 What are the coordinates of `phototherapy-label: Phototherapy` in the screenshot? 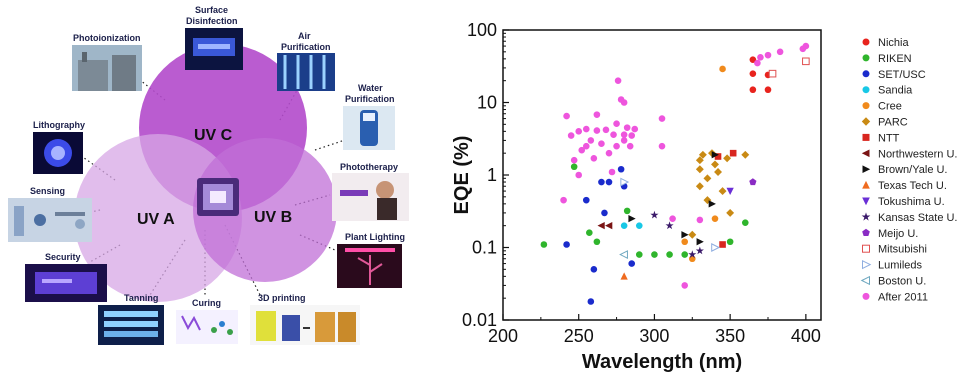 It's located at (369, 167).